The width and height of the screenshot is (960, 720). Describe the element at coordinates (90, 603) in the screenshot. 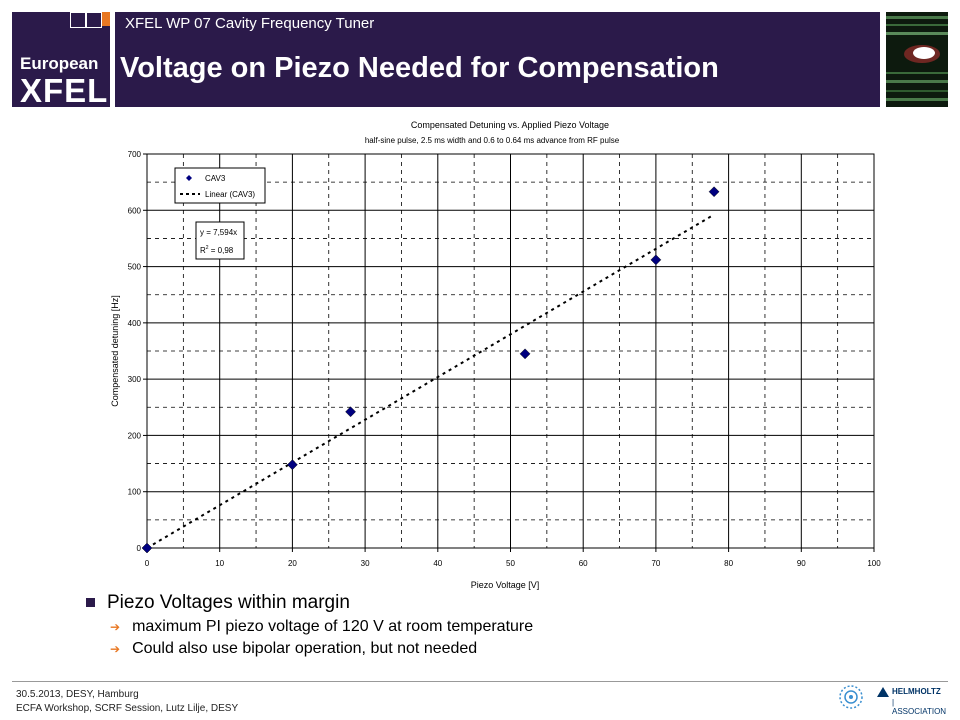

I see `bullet-square-icon` at that location.